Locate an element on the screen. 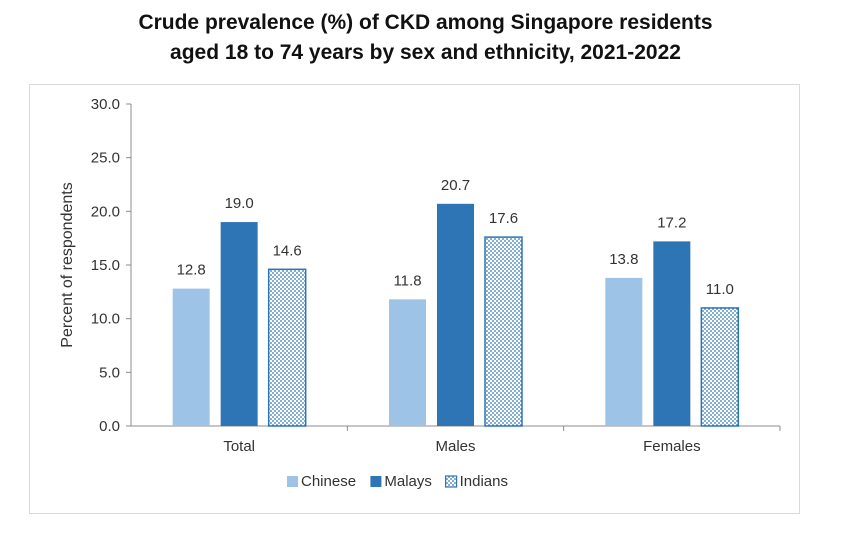 The height and width of the screenshot is (537, 851). y-tick-label: 30.0 is located at coordinates (105, 104).